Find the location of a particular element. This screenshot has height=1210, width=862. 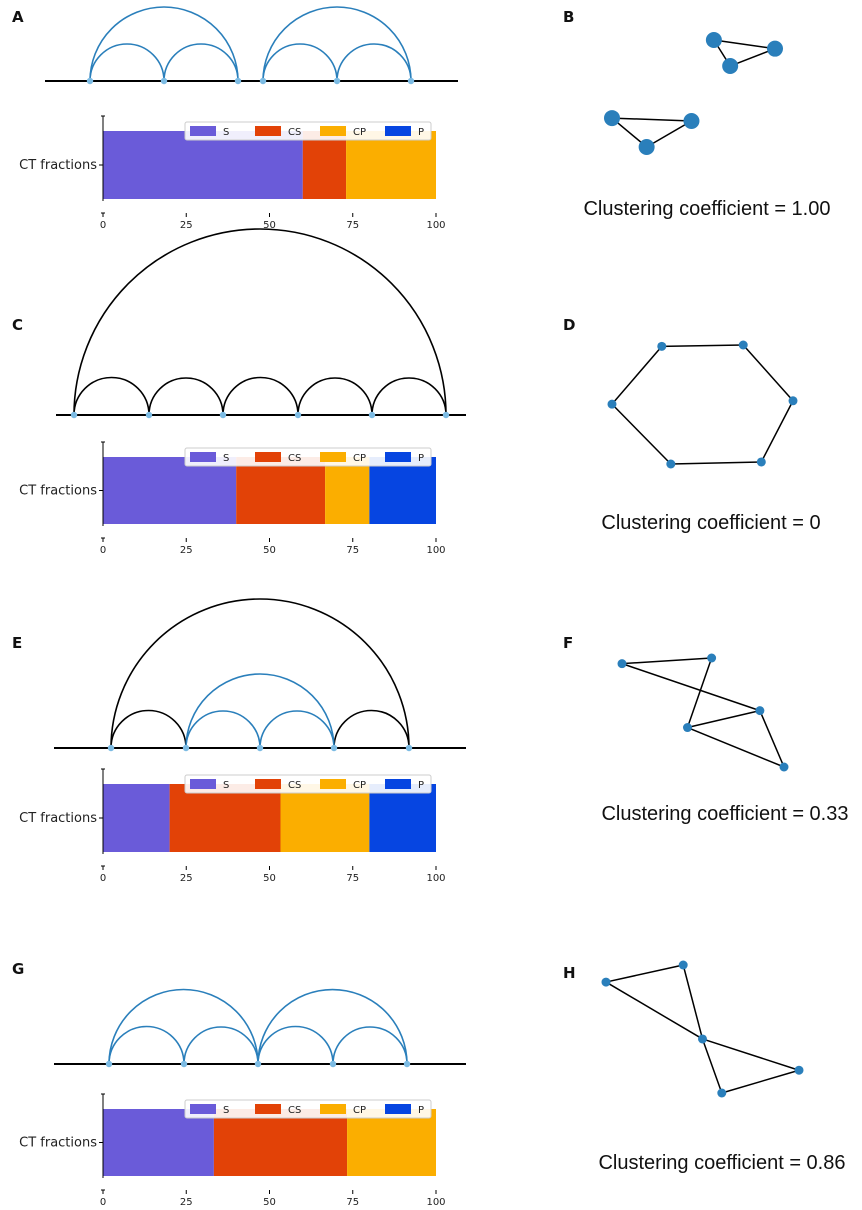

clustering-coefficient-label: Clustering coefficient = 0 is located at coordinates (710, 523).